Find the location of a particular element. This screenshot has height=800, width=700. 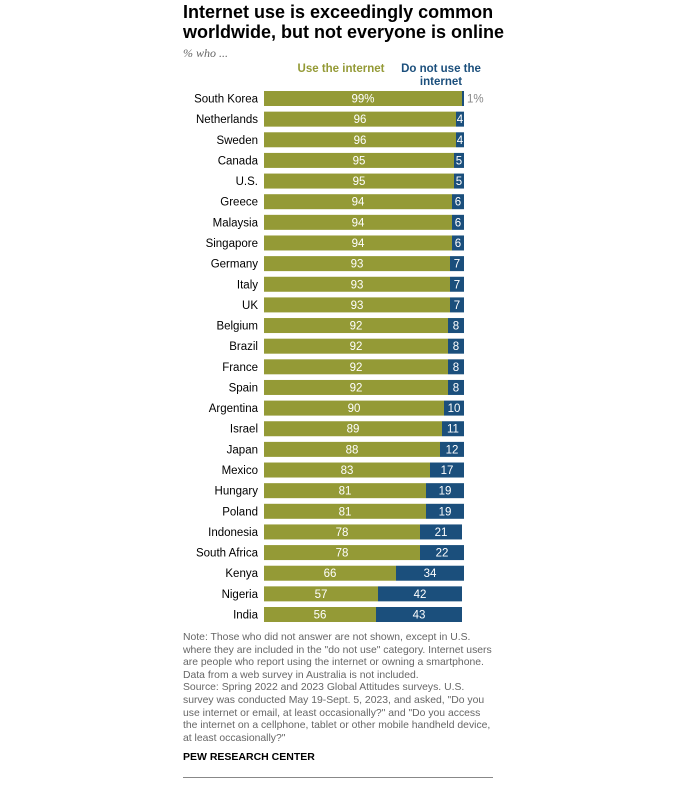

category-label: Kenya is located at coordinates (241, 574).